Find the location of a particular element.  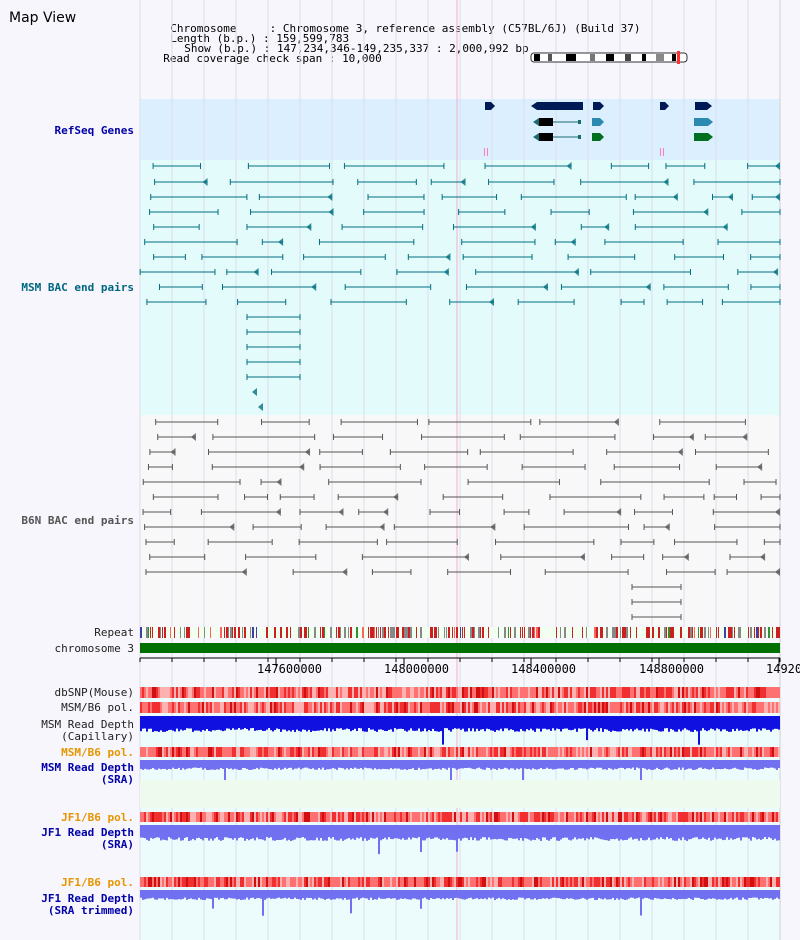

track-label-msm-bac: MSM BAC end pairs is located at coordinates (77, 287).